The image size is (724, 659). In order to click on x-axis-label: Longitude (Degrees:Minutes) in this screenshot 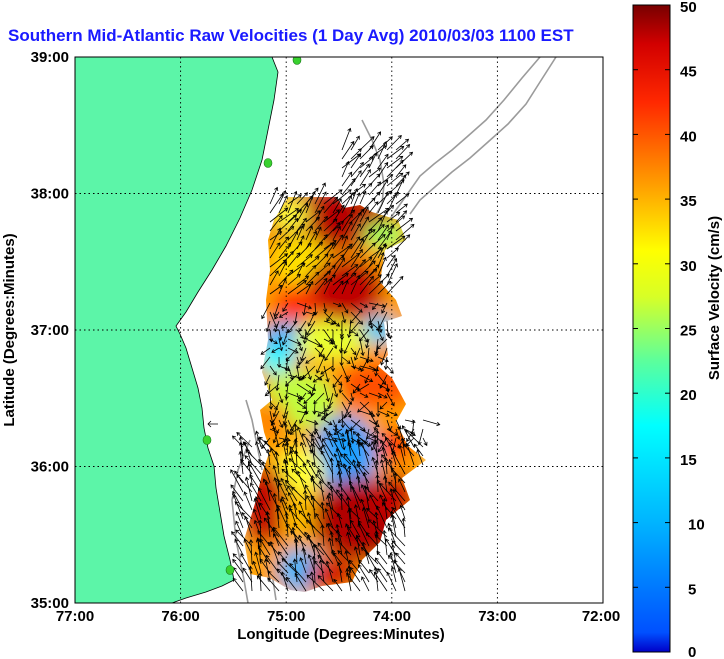, I will do `click(341, 634)`.